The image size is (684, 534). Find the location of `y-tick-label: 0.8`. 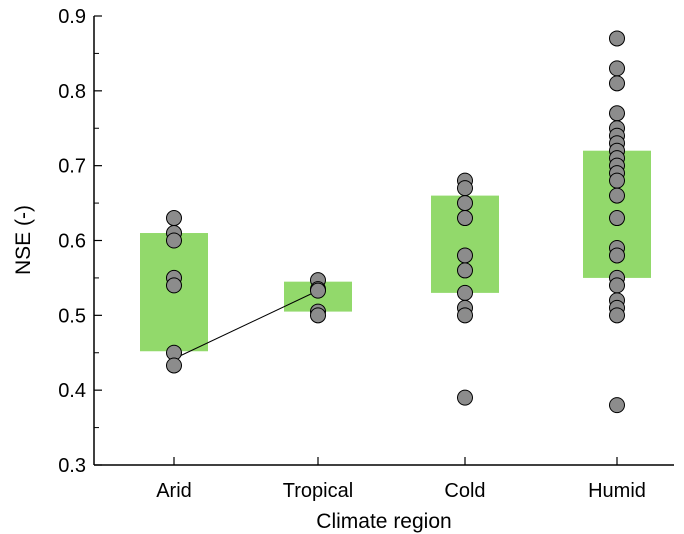

y-tick-label: 0.8 is located at coordinates (72, 92).